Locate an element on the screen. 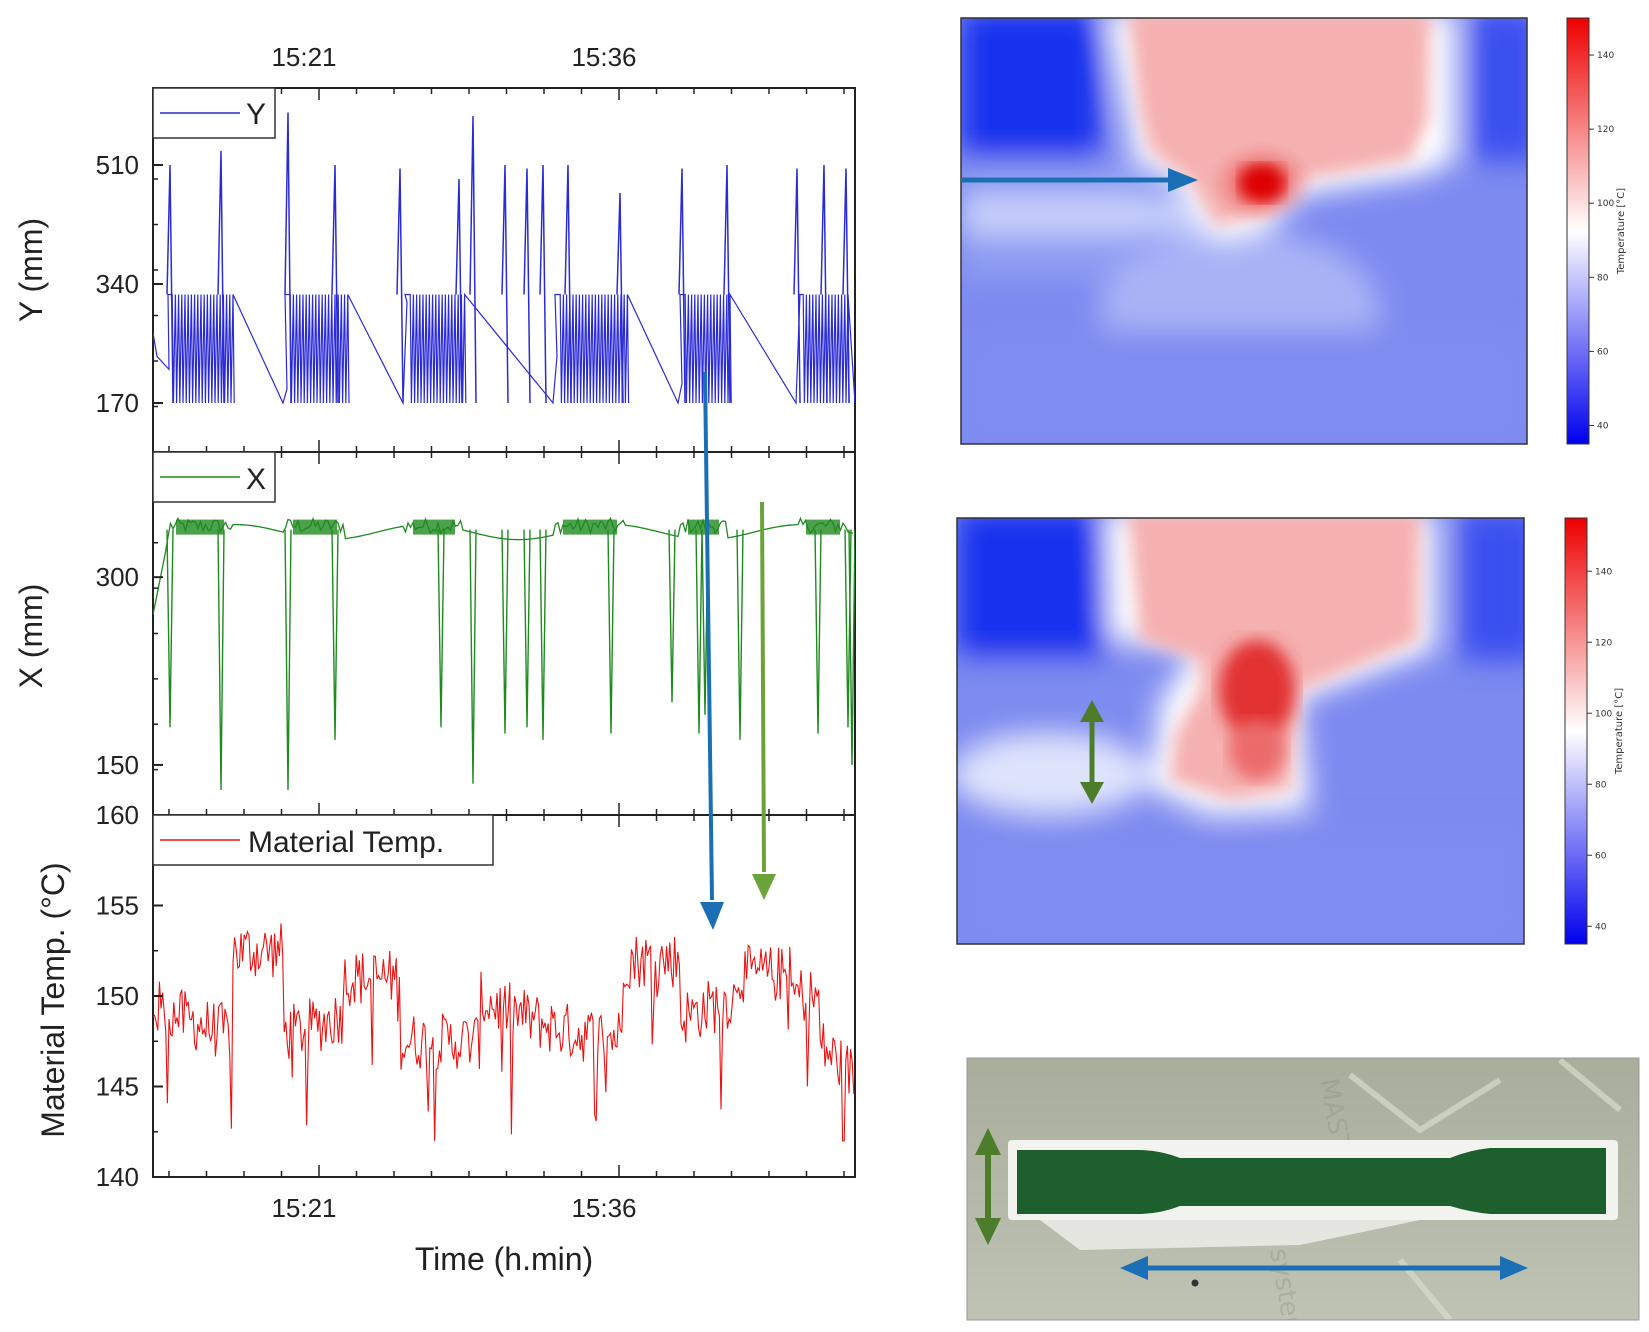 The height and width of the screenshot is (1332, 1649). x-series-lines is located at coordinates (504, 653).